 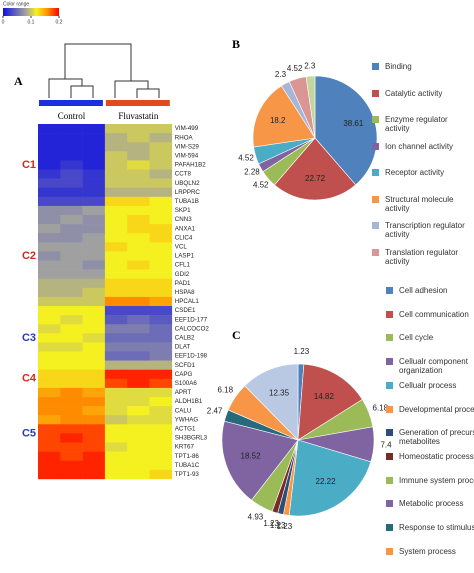 What do you see at coordinates (71, 103) in the screenshot?
I see `group-bar` at bounding box center [71, 103].